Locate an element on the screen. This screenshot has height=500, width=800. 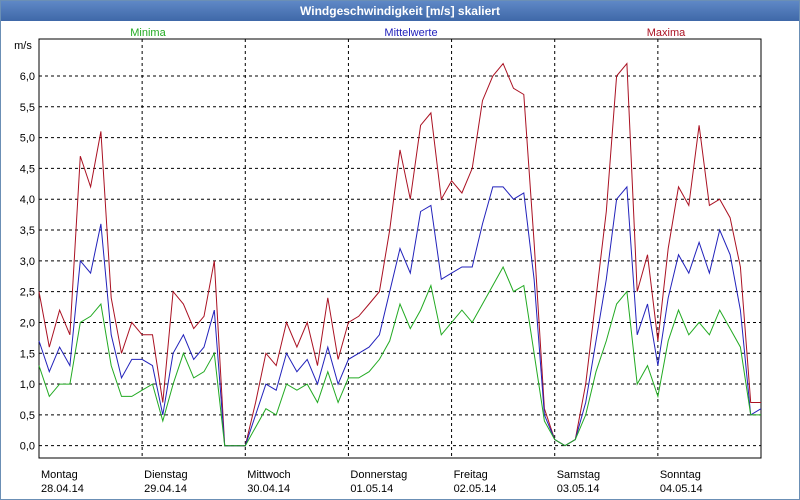
window-title: Windgeschwindigkeit [m/s] skaliert is located at coordinates (400, 11).